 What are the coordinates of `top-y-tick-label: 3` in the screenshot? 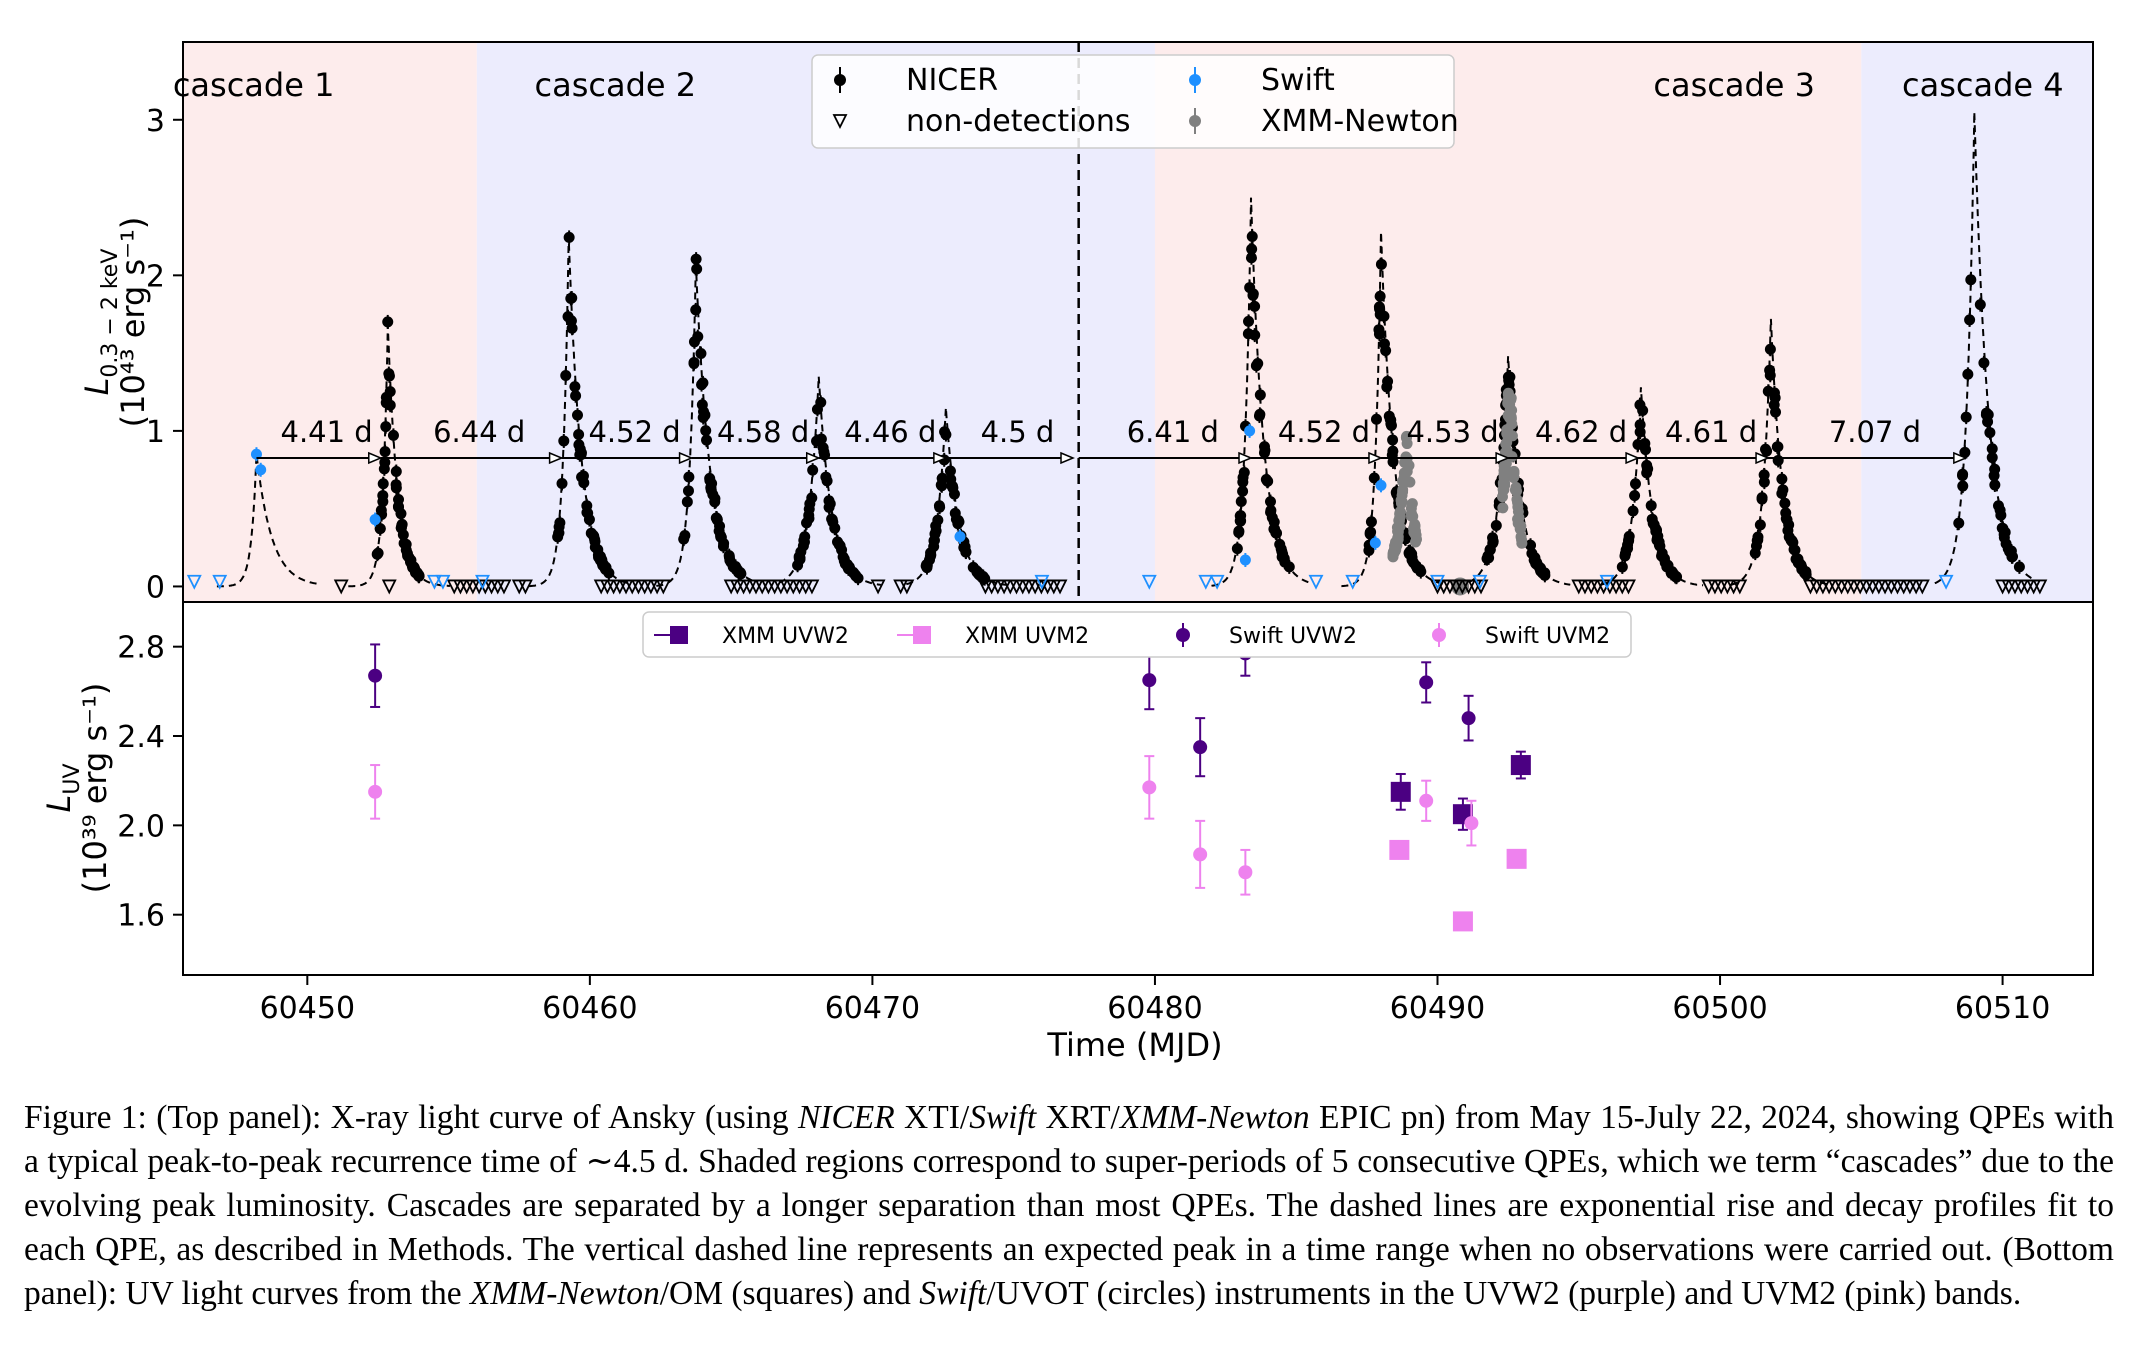 It's located at (155, 121).